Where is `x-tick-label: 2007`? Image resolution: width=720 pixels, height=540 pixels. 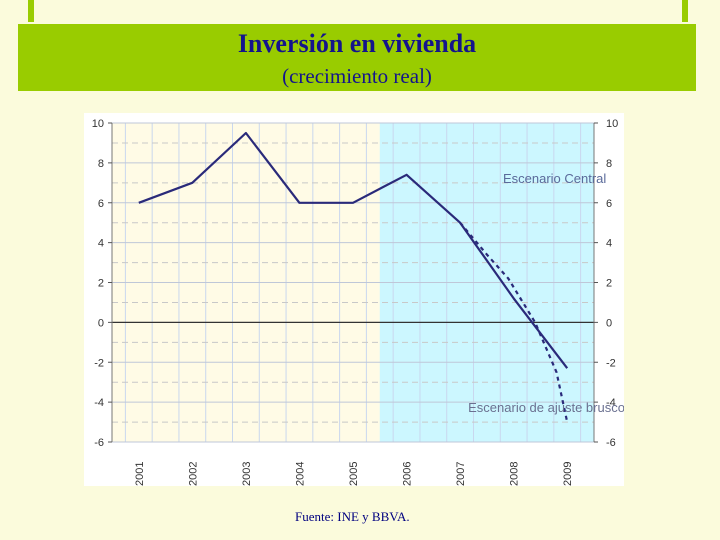
x-tick-label: 2007 is located at coordinates (461, 474).